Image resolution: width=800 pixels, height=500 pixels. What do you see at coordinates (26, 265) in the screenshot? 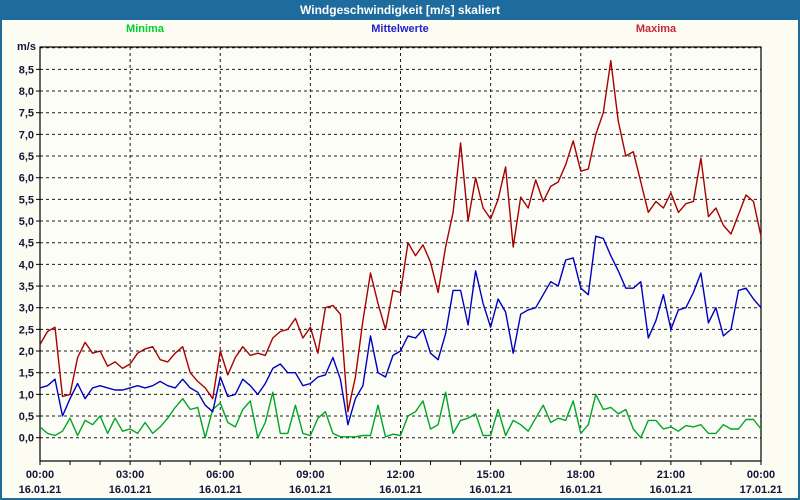
I see `y-tick-label: 4,0` at bounding box center [26, 265].